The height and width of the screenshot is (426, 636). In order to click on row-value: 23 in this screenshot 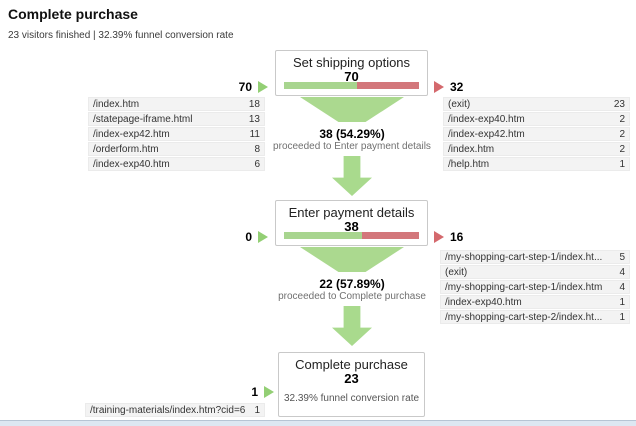, I will do `click(619, 104)`.